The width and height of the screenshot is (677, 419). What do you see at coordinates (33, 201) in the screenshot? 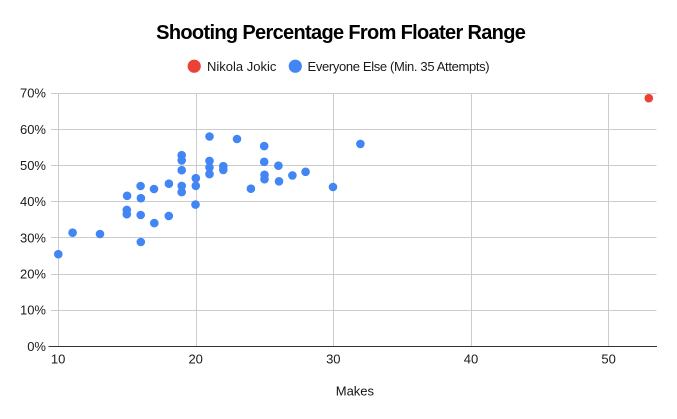
I see `svg-text: 40%` at bounding box center [33, 201].